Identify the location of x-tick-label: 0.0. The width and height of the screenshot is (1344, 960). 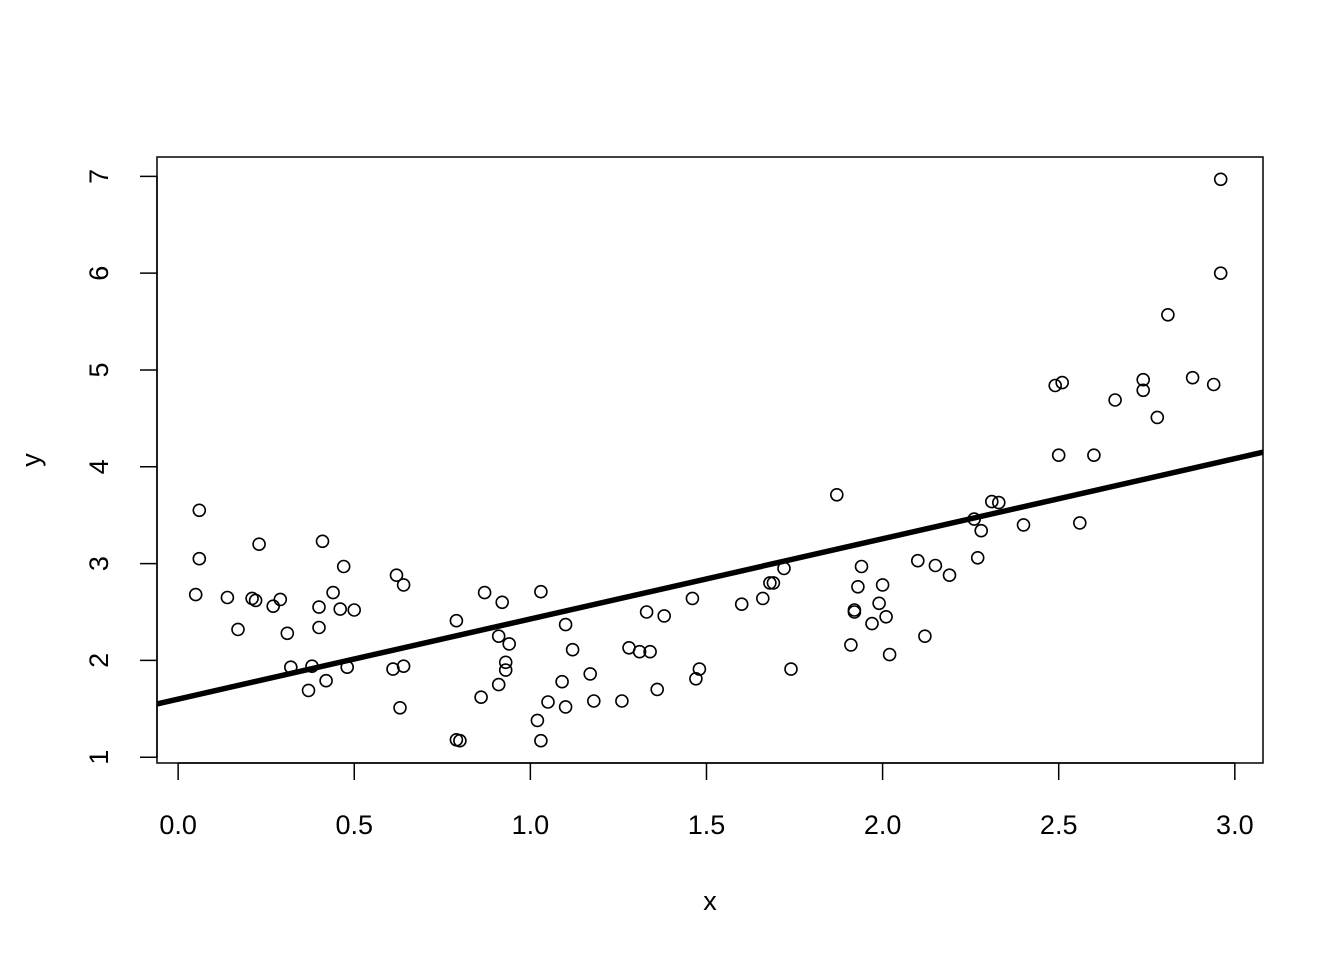
(178, 825).